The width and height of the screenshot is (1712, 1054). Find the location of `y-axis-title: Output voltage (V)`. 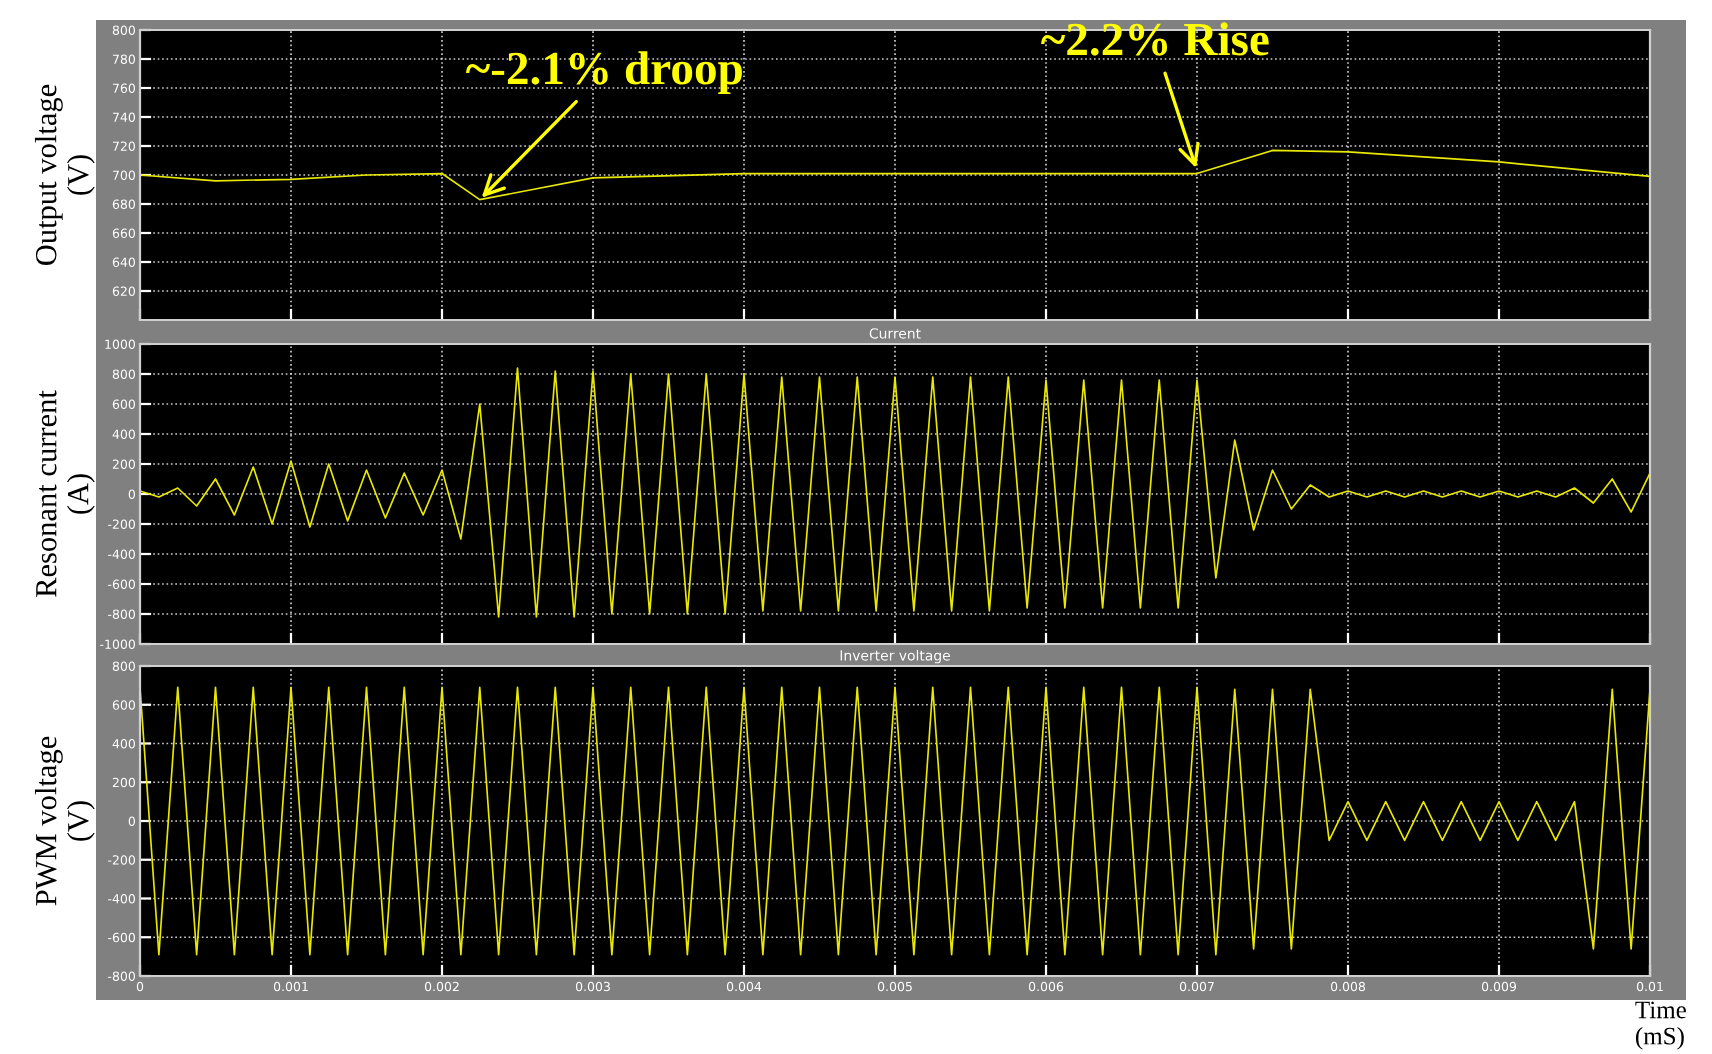

y-axis-title: Output voltage (V) is located at coordinates (64, 174).